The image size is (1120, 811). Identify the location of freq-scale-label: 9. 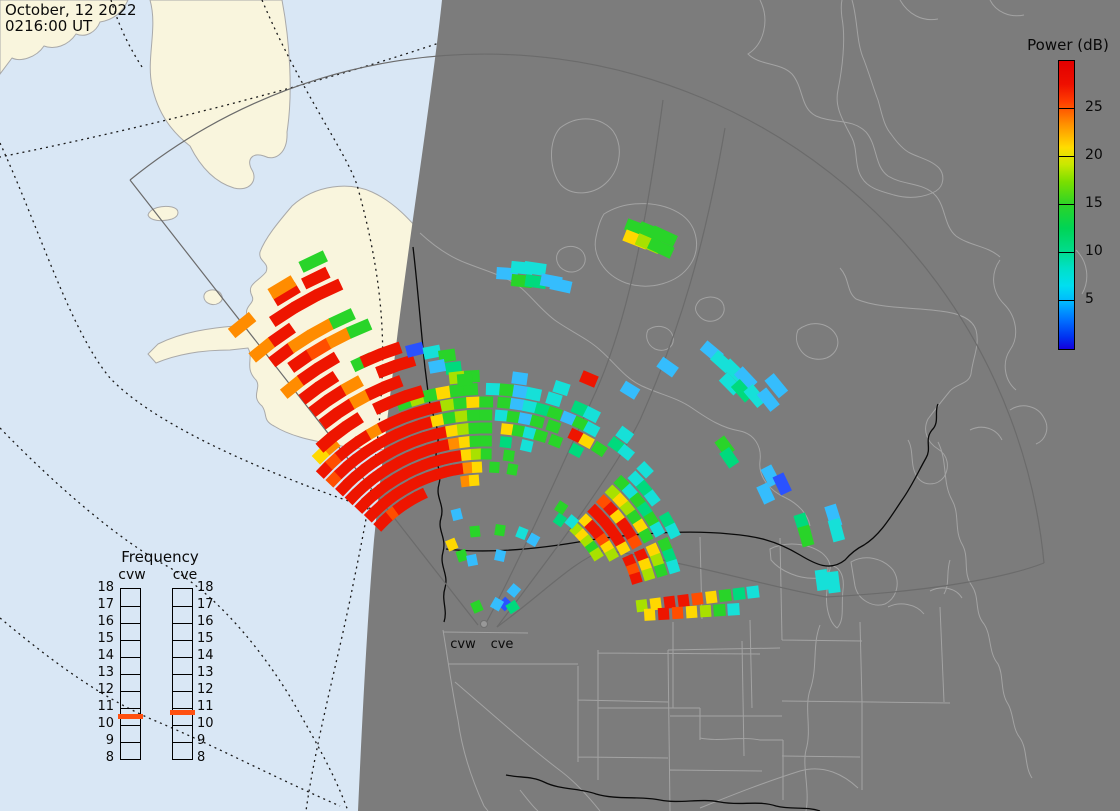
(201, 740).